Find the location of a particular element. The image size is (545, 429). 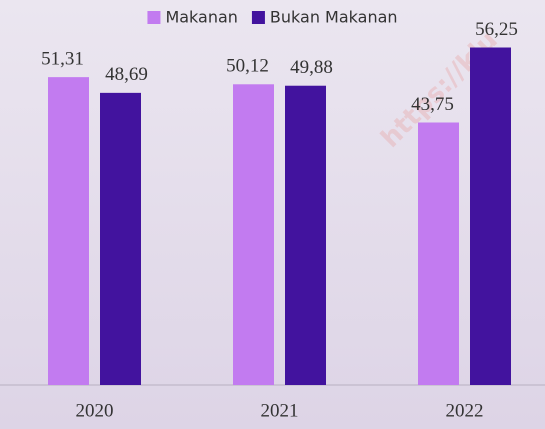

x-tick-label: 2020 is located at coordinates (95, 410).